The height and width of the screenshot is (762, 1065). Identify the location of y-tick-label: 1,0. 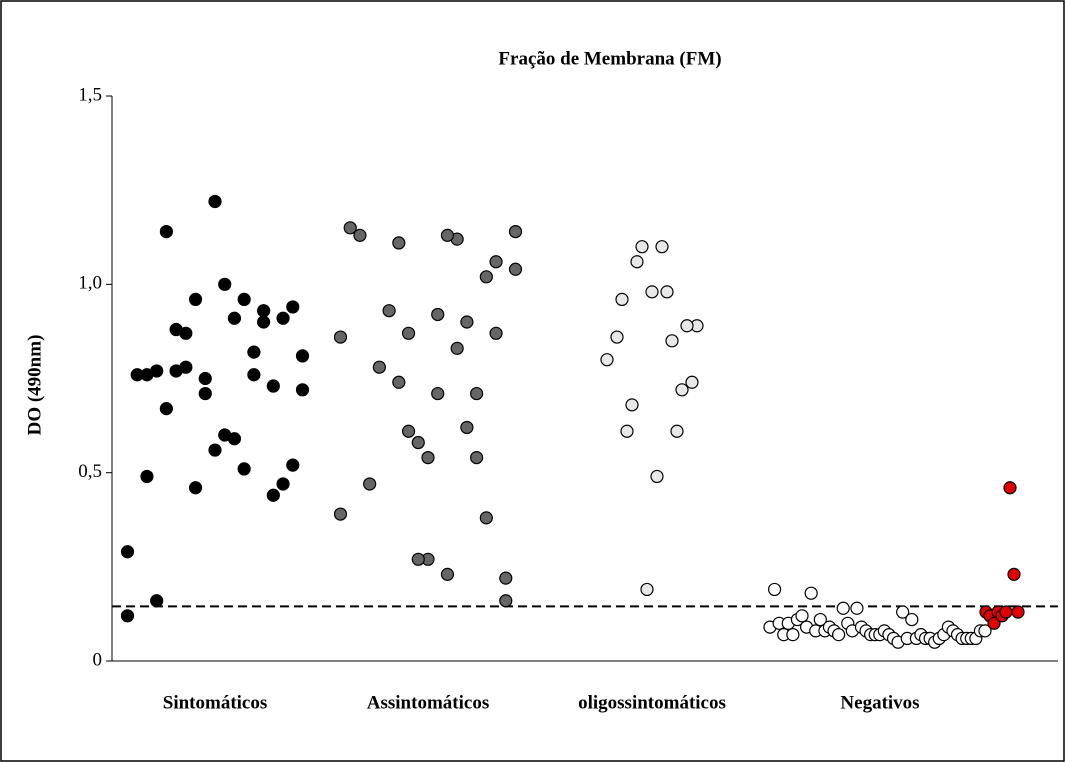
(90, 283).